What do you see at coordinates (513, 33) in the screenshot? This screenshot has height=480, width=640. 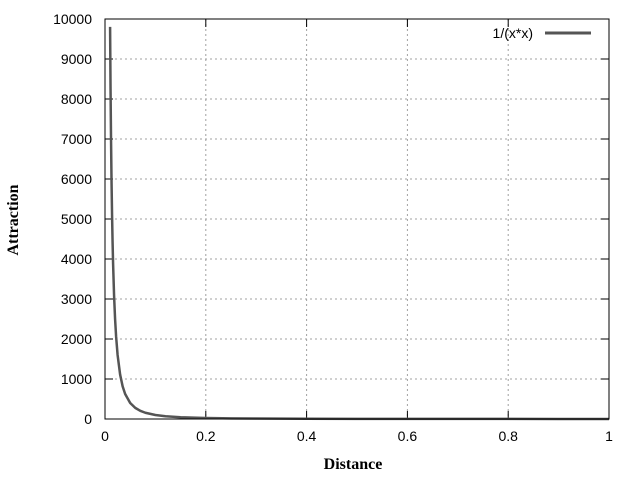 I see `legend-label: 1/(x*x)` at bounding box center [513, 33].